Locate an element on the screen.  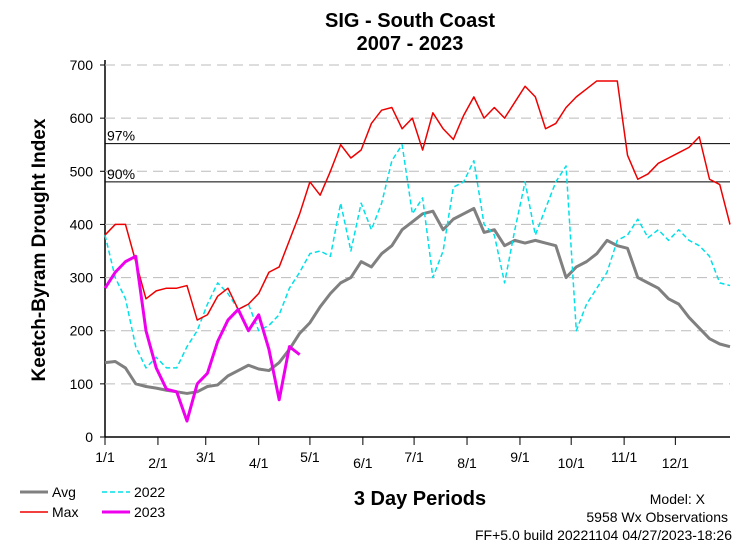
y-tick-label: 100 is located at coordinates (82, 384).